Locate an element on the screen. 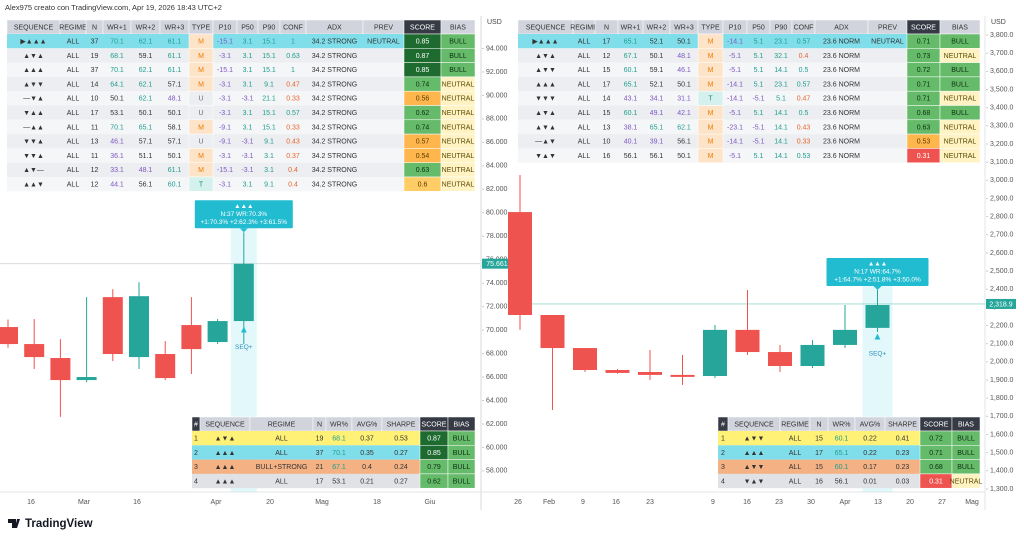  bias-cell: BULL is located at coordinates (462, 453).